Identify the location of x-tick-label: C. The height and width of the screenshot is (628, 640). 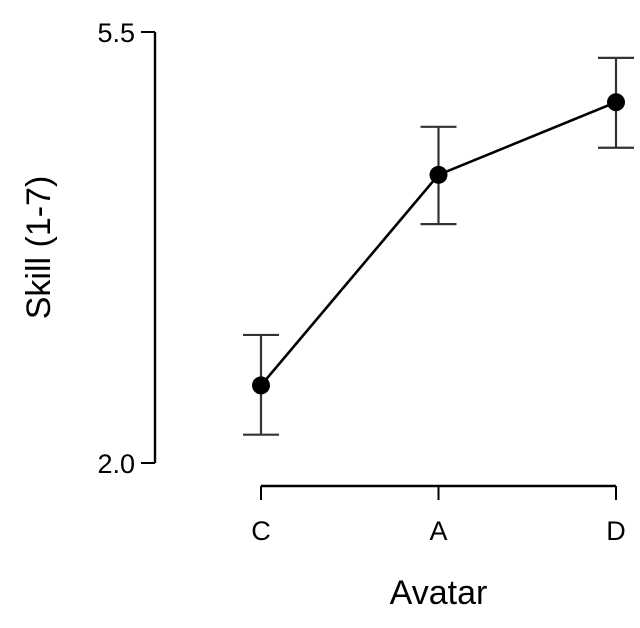
(261, 531).